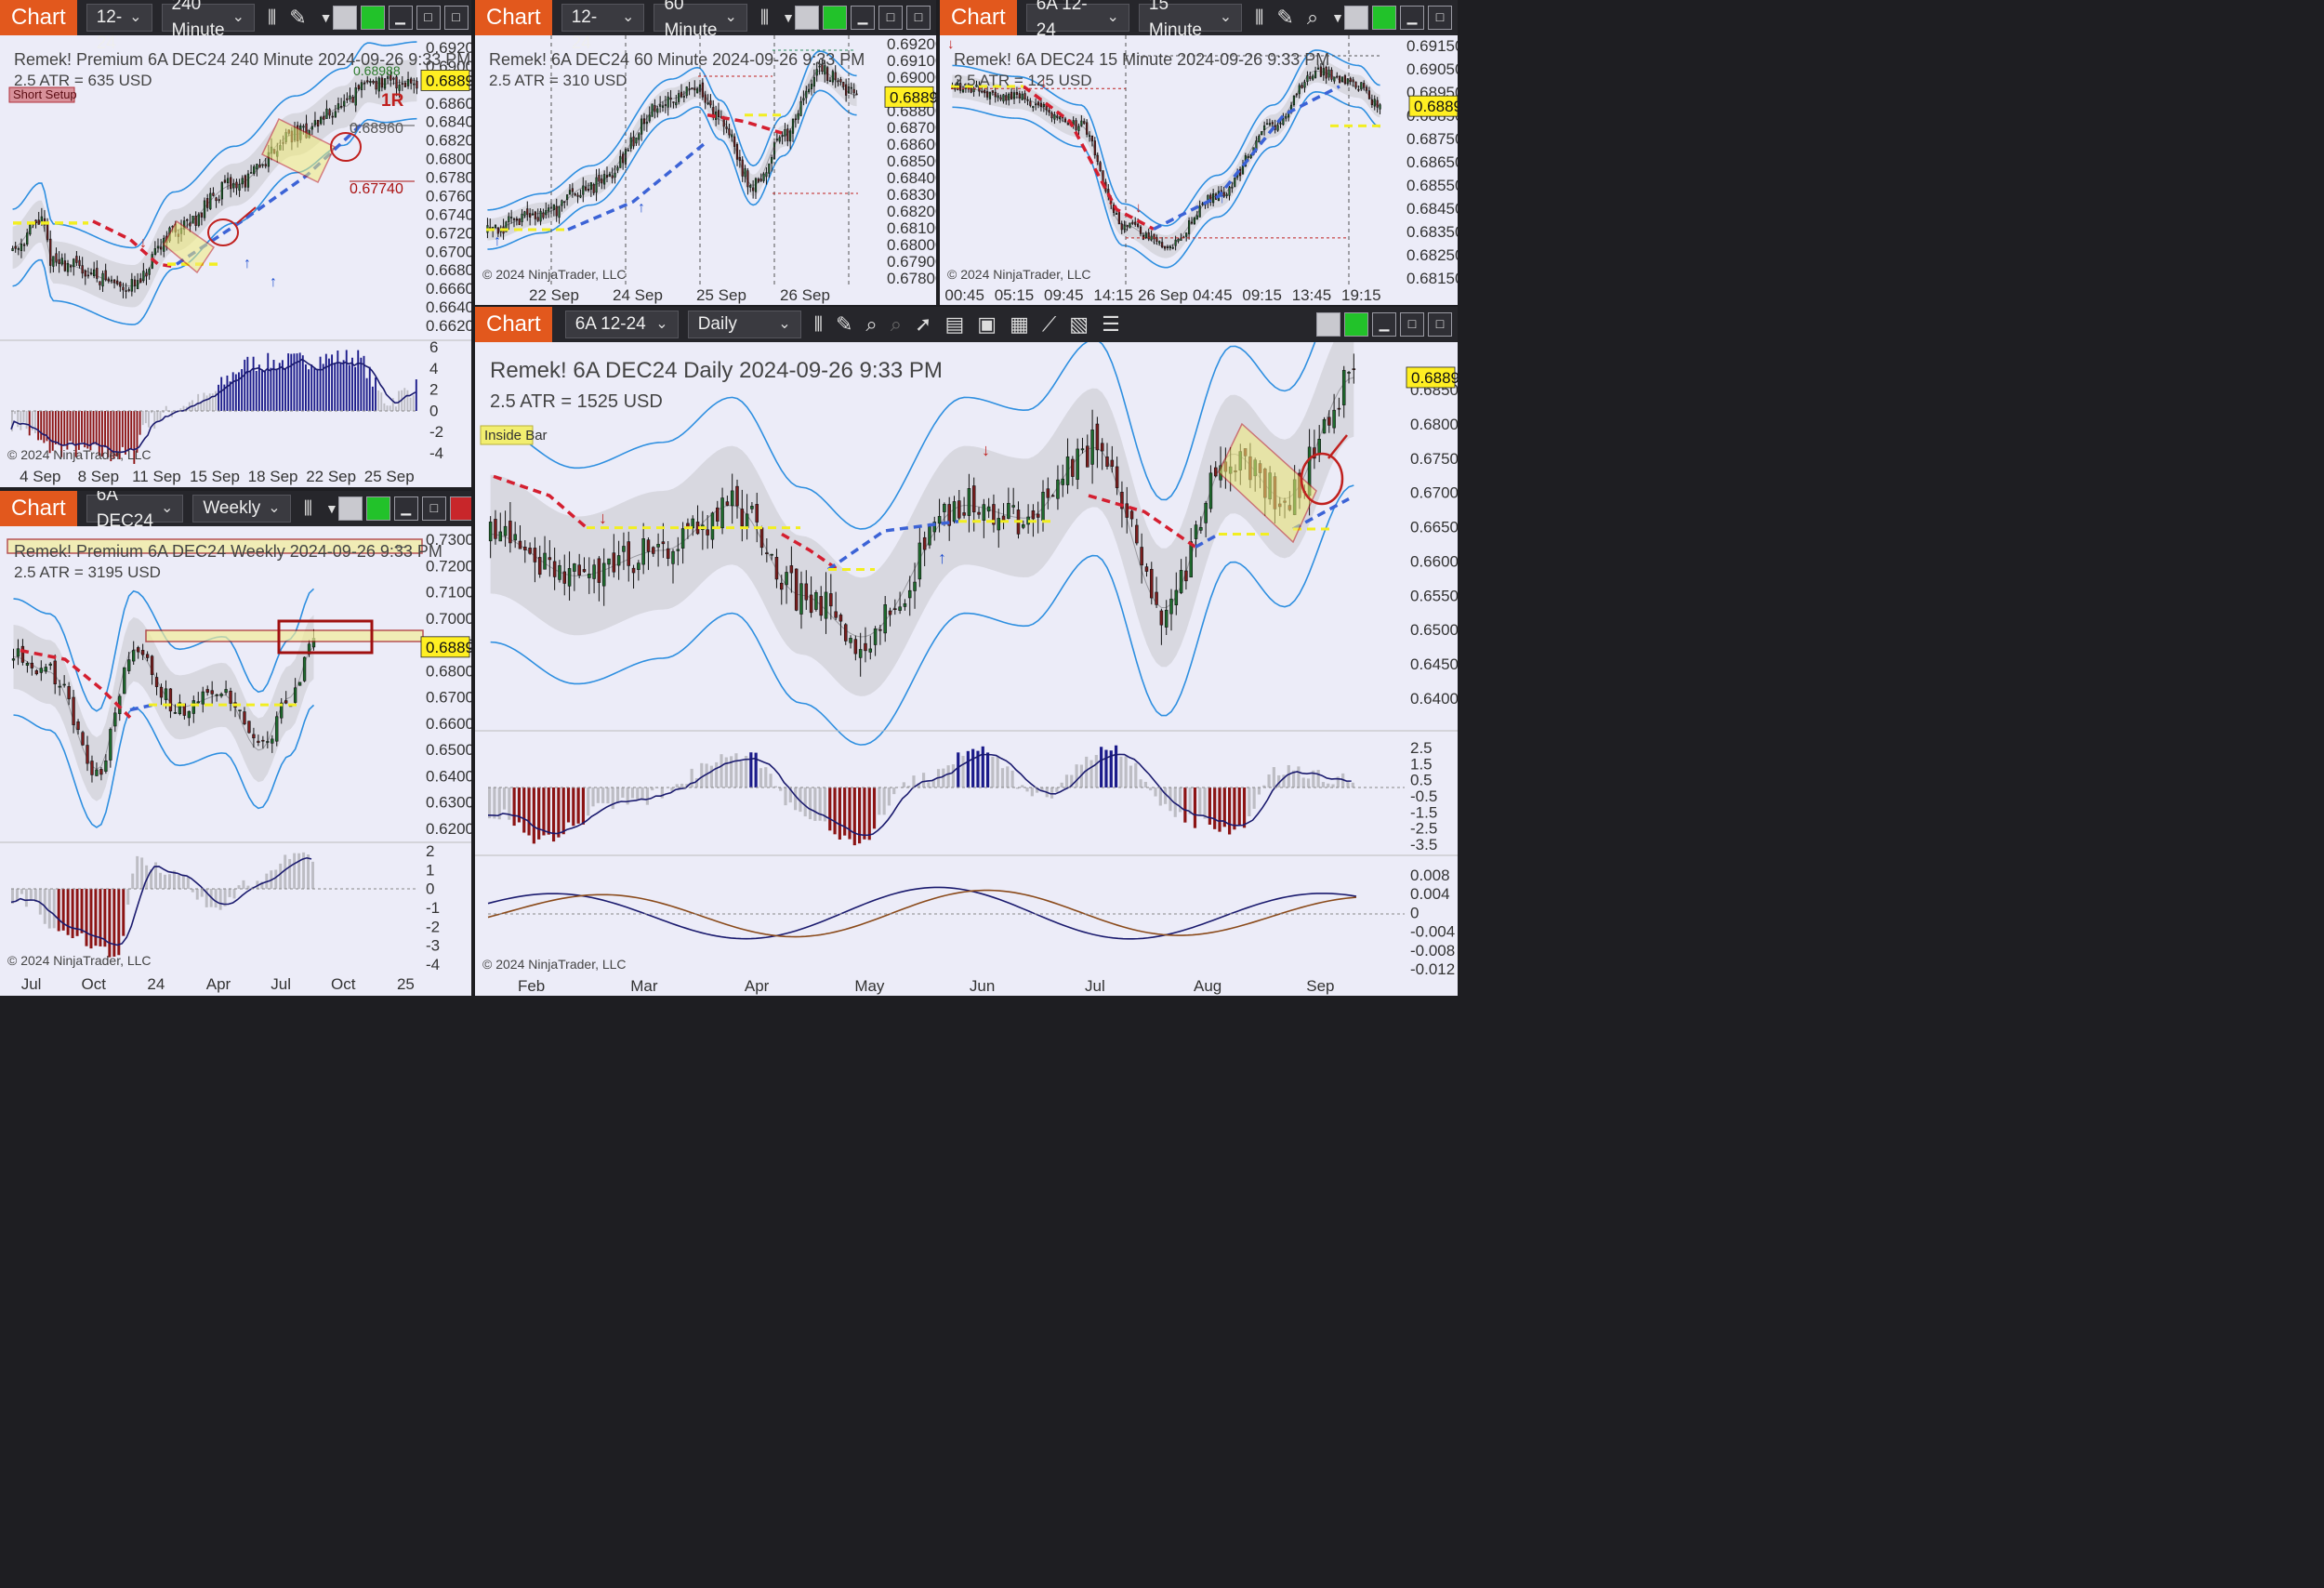 The height and width of the screenshot is (1588, 2324). I want to click on osc-axis-label: -4, so click(436, 453).